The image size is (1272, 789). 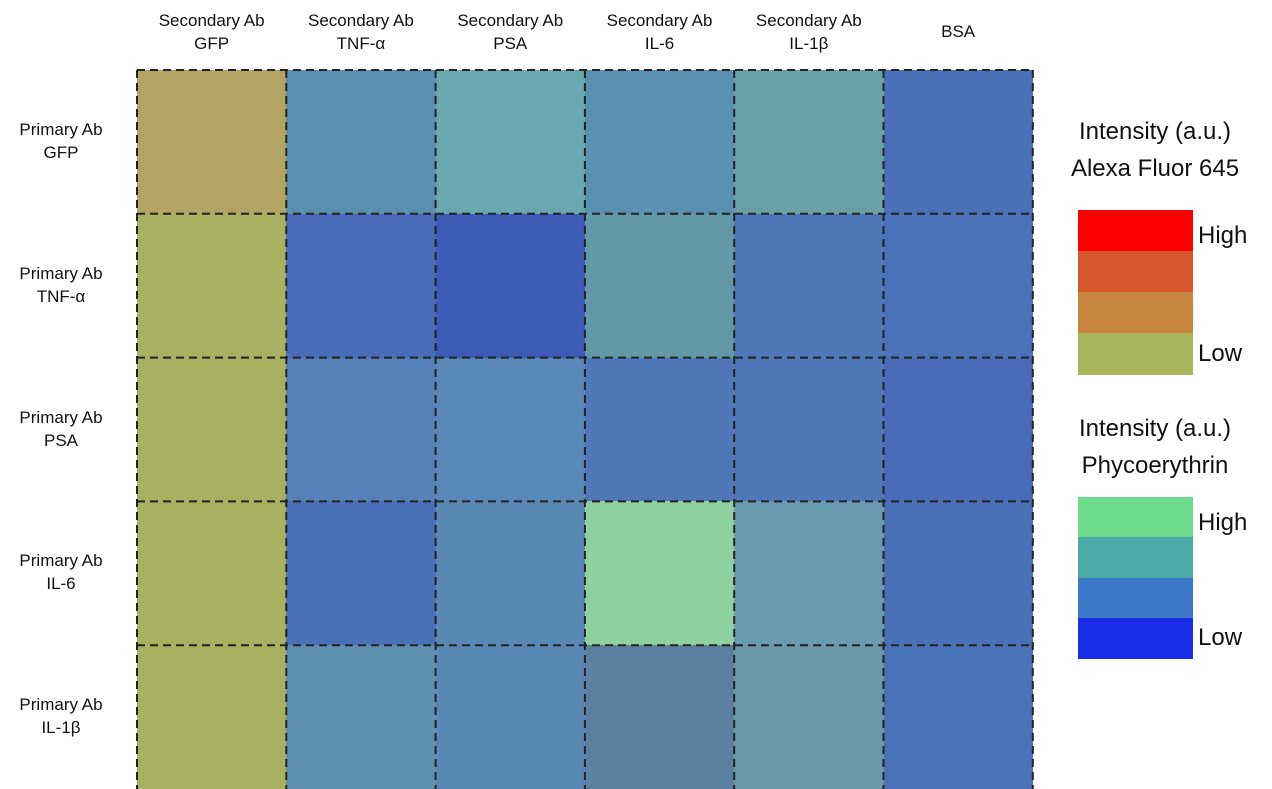 What do you see at coordinates (61, 296) in the screenshot?
I see `row-header: TNF-α` at bounding box center [61, 296].